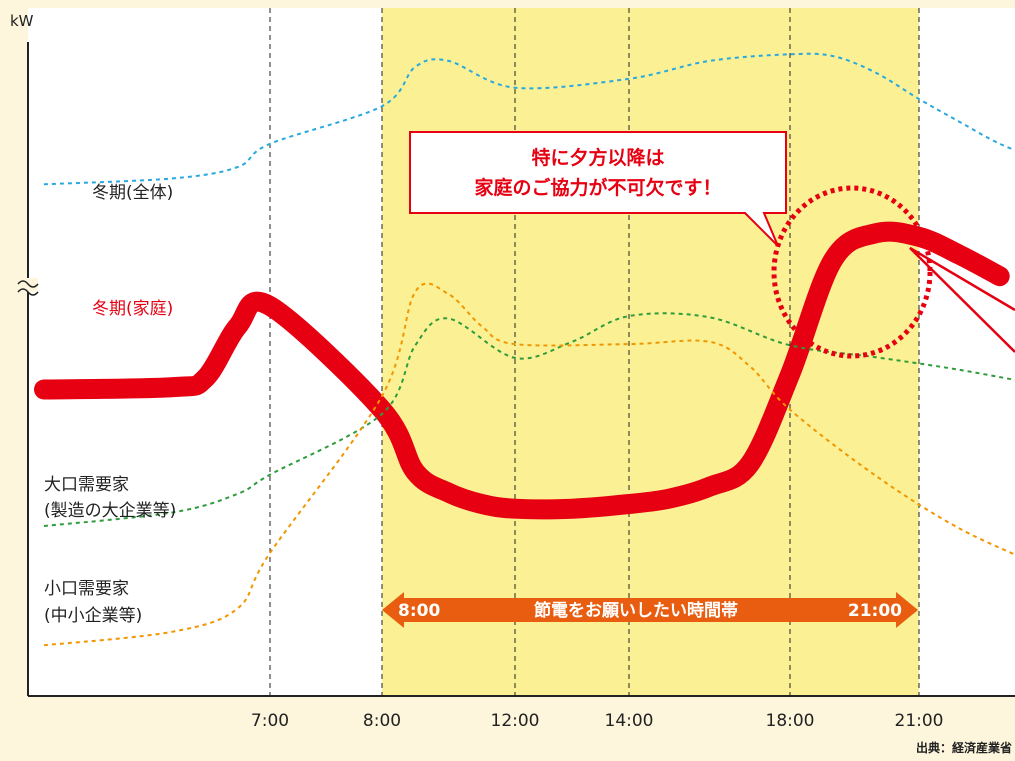 This screenshot has width=1015, height=761. I want to click on label-large-line2: (製造の大企業等), so click(110, 511).